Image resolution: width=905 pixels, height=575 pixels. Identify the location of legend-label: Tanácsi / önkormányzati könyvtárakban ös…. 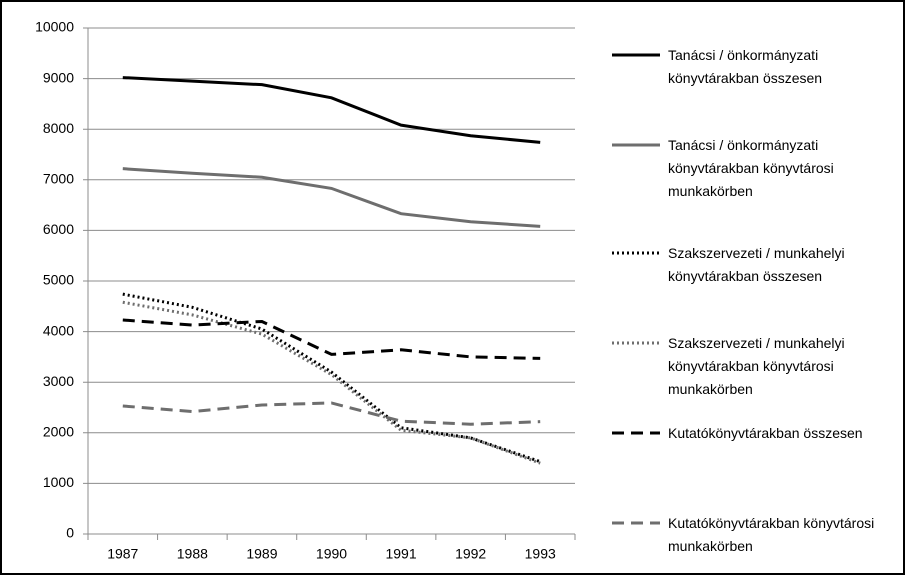
(745, 66).